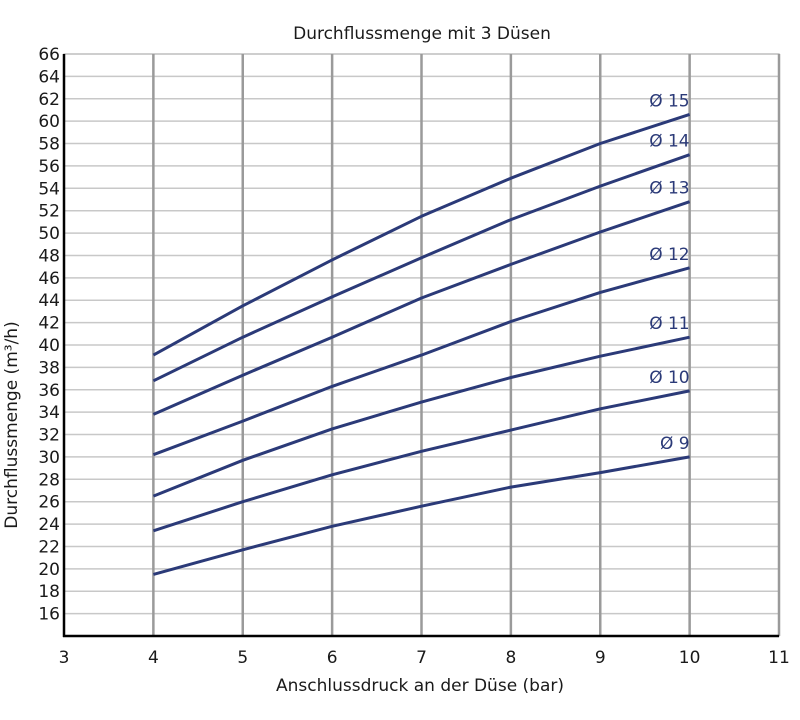 This screenshot has width=800, height=720. I want to click on y-tick-label: 24, so click(49, 525).